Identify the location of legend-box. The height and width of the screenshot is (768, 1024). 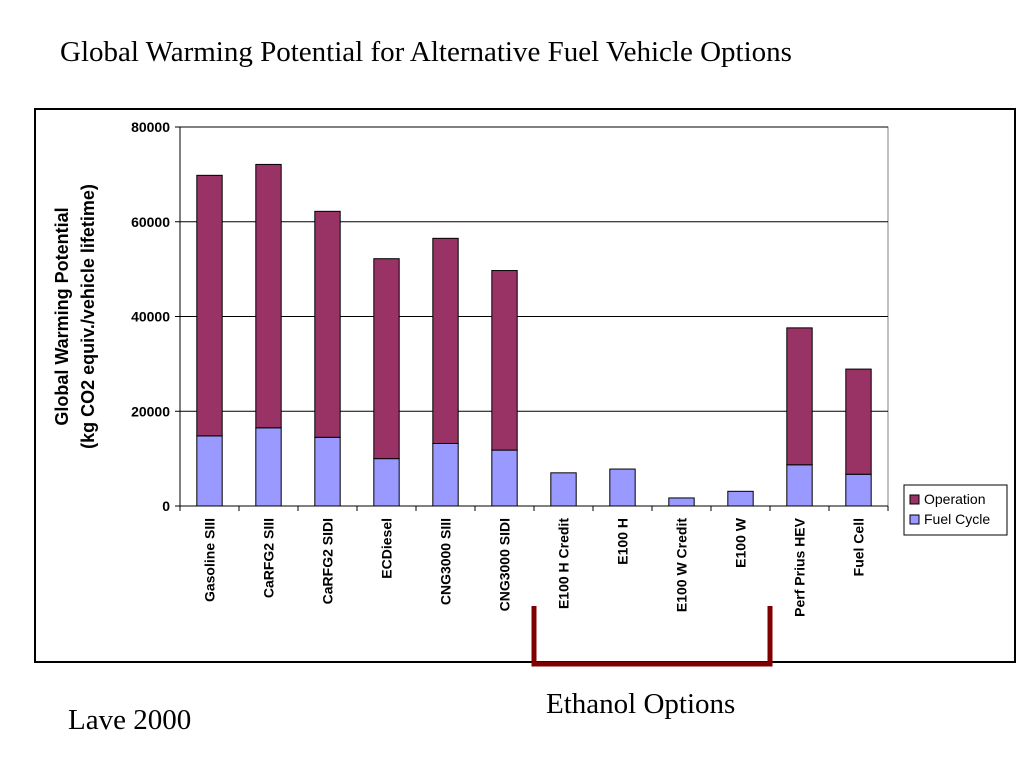
(955, 510).